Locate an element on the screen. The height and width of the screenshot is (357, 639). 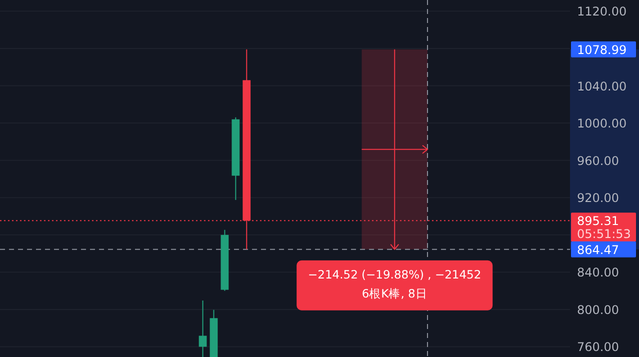
y-tick-label: 1040.00 is located at coordinates (602, 86).